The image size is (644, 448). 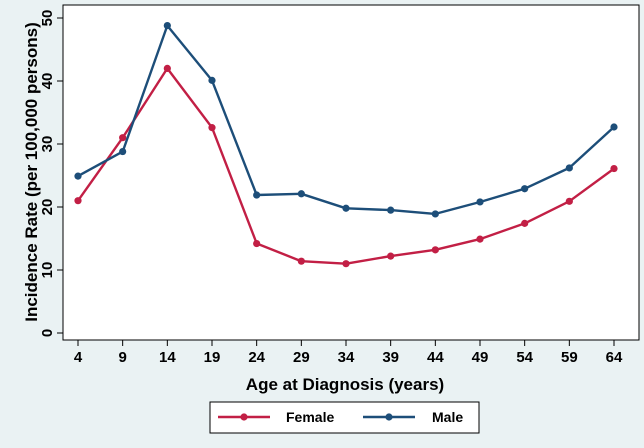 What do you see at coordinates (524, 357) in the screenshot?
I see `x-tick-label: 54` at bounding box center [524, 357].